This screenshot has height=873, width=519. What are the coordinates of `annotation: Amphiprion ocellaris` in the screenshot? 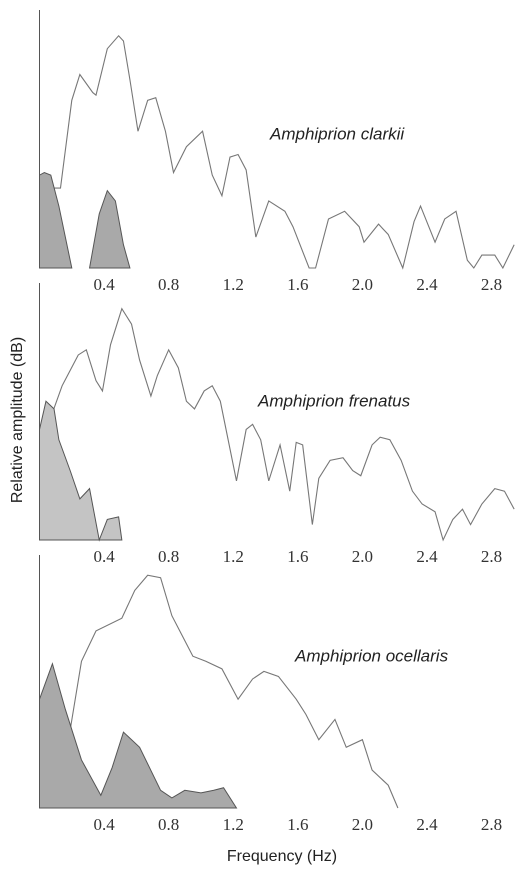 It's located at (371, 655).